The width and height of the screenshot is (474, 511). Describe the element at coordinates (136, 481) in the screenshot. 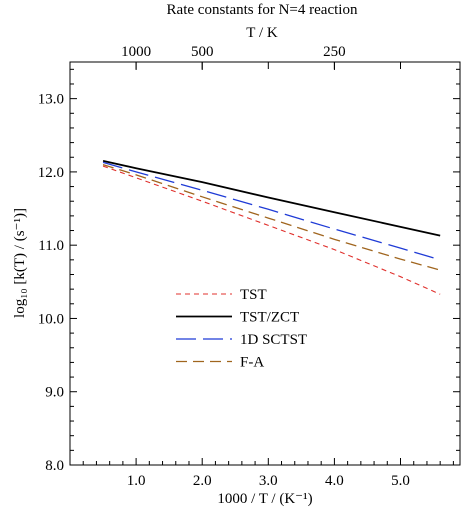

I see `x-tick-label: 1.0` at that location.